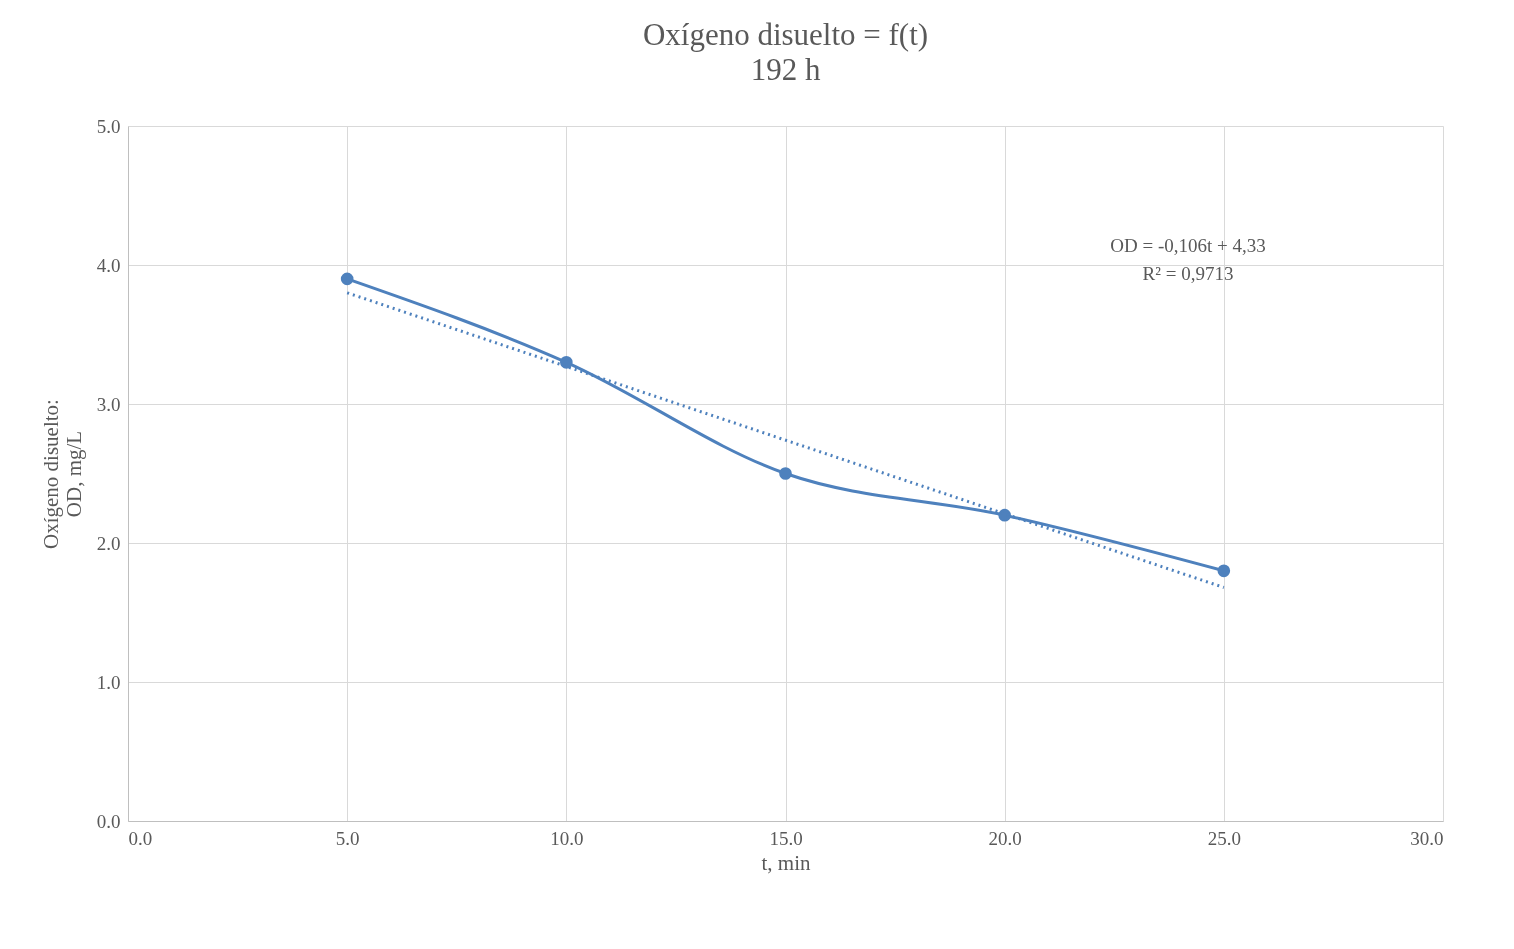  Describe the element at coordinates (108, 404) in the screenshot. I see `y-tick-label: 3.0` at that location.